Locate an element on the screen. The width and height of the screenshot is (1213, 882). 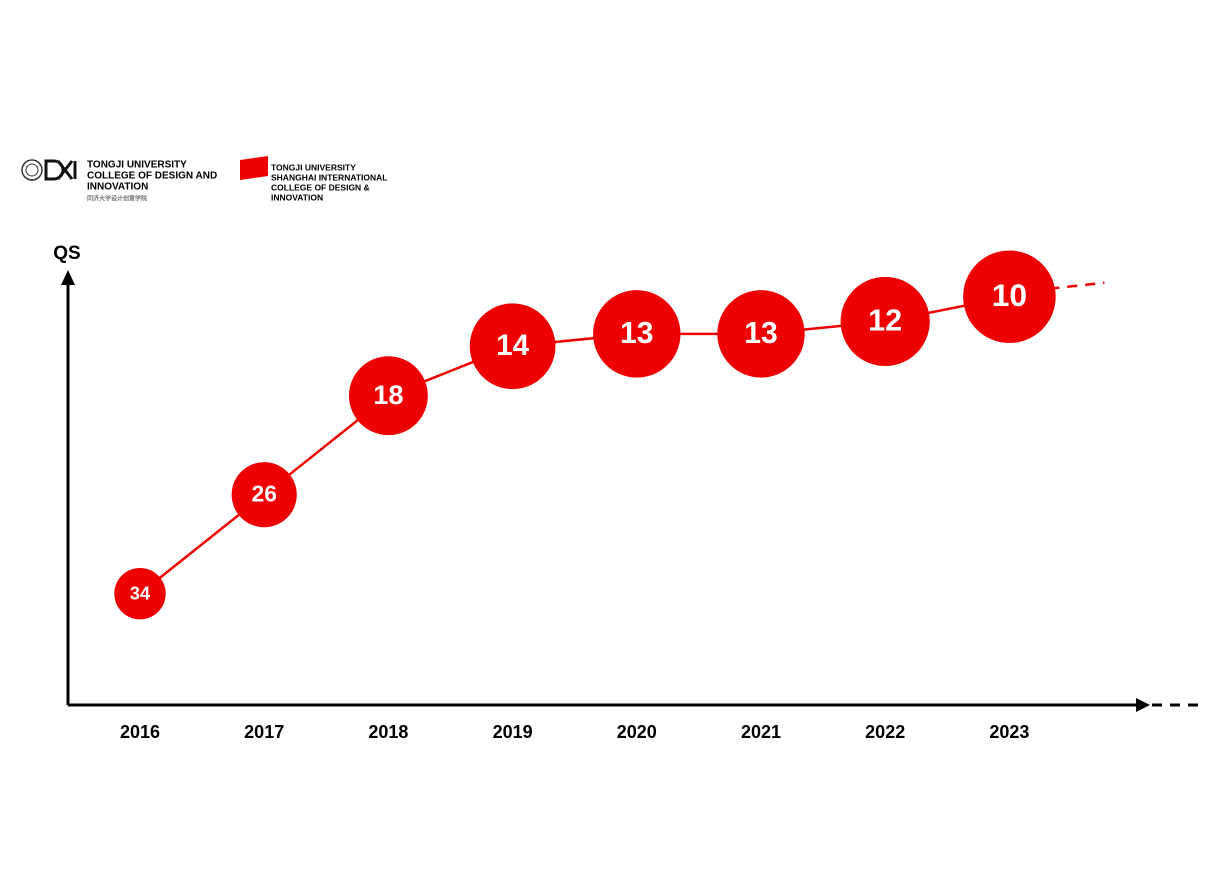
dxi-shanghai-mark is located at coordinates (254, 168).